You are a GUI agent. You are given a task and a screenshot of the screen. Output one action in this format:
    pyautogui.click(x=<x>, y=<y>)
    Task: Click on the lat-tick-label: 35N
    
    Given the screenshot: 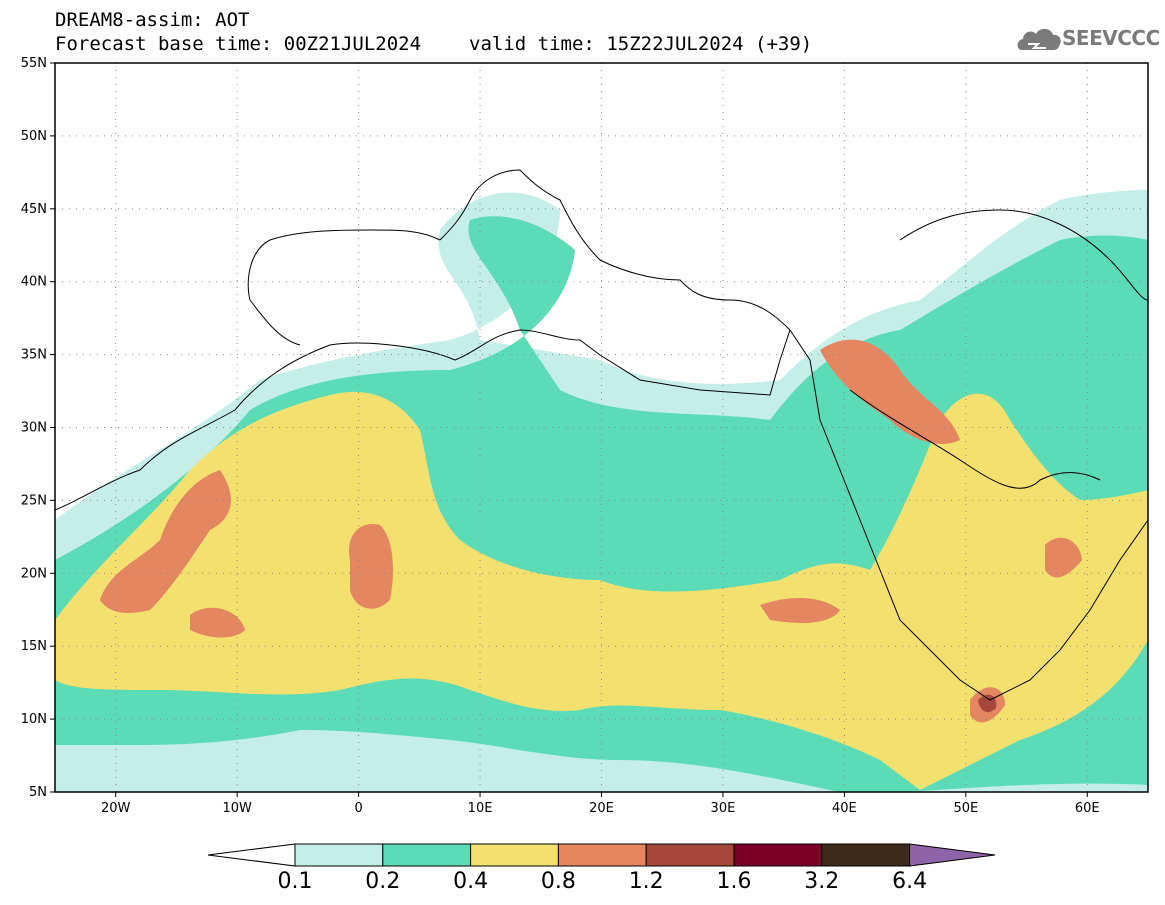 What is the action you would take?
    pyautogui.click(x=34, y=355)
    